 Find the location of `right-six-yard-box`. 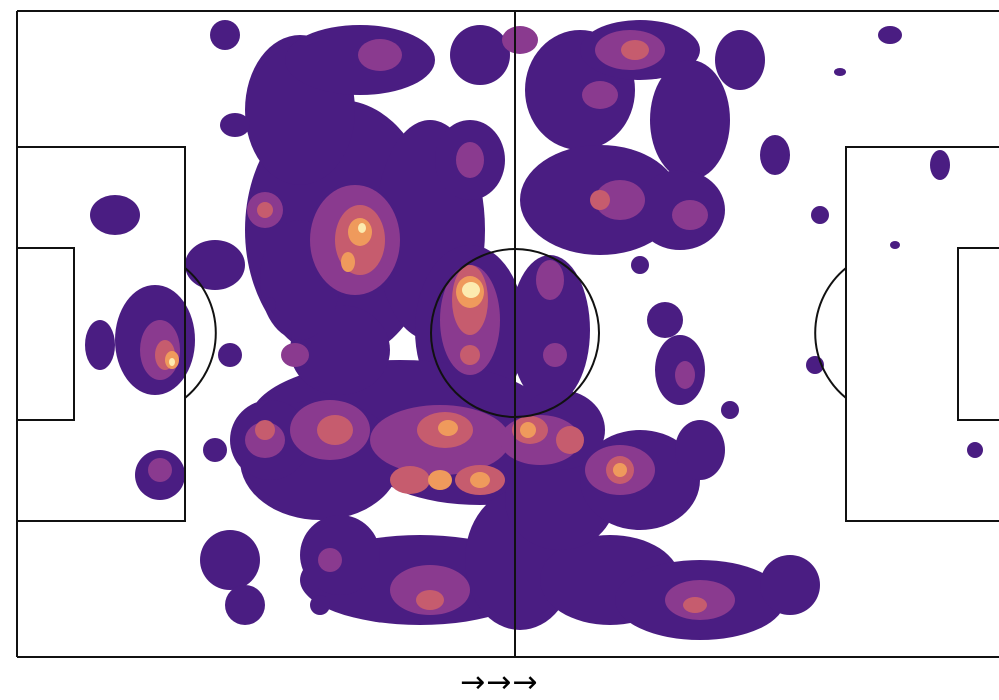

right-six-yard-box is located at coordinates (978, 334).